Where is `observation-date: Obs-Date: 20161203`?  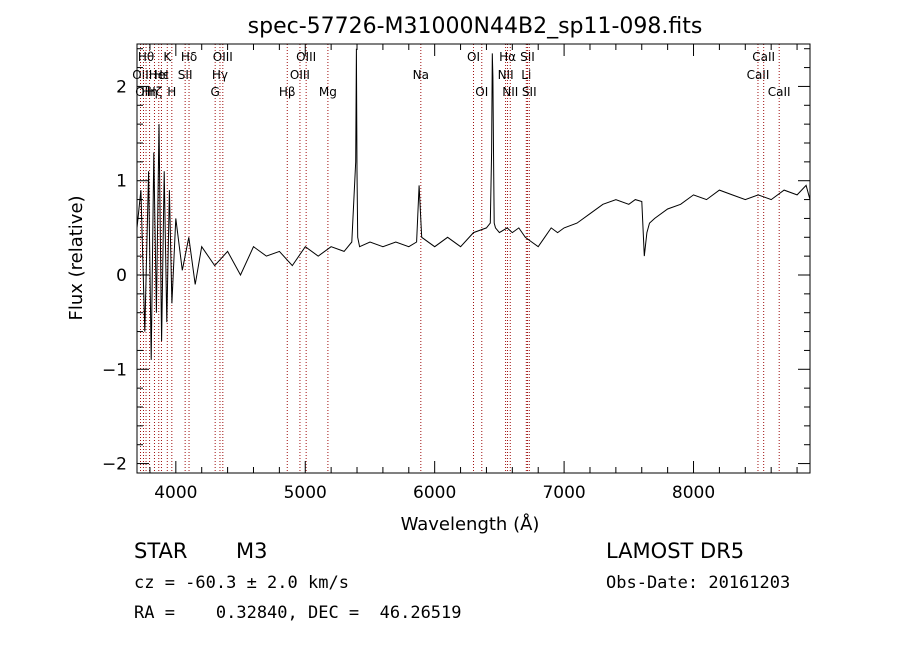 observation-date: Obs-Date: 20161203 is located at coordinates (698, 583).